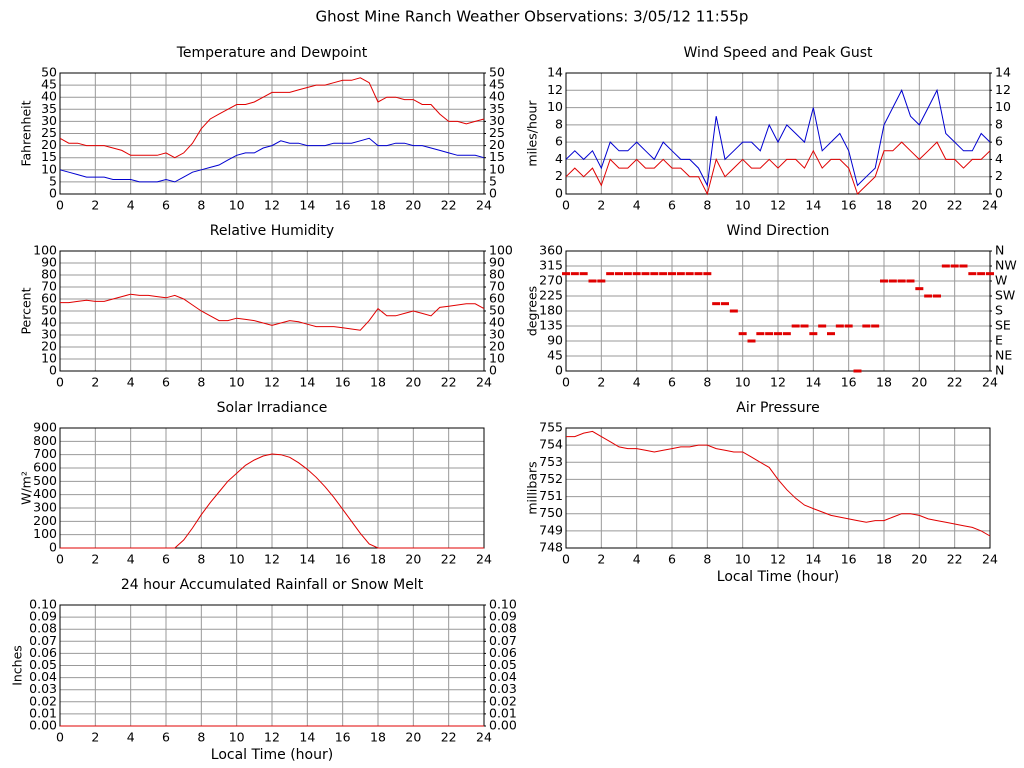 The width and height of the screenshot is (1024, 768). Describe the element at coordinates (49, 132) in the screenshot. I see `y-tick-label: 25` at that location.